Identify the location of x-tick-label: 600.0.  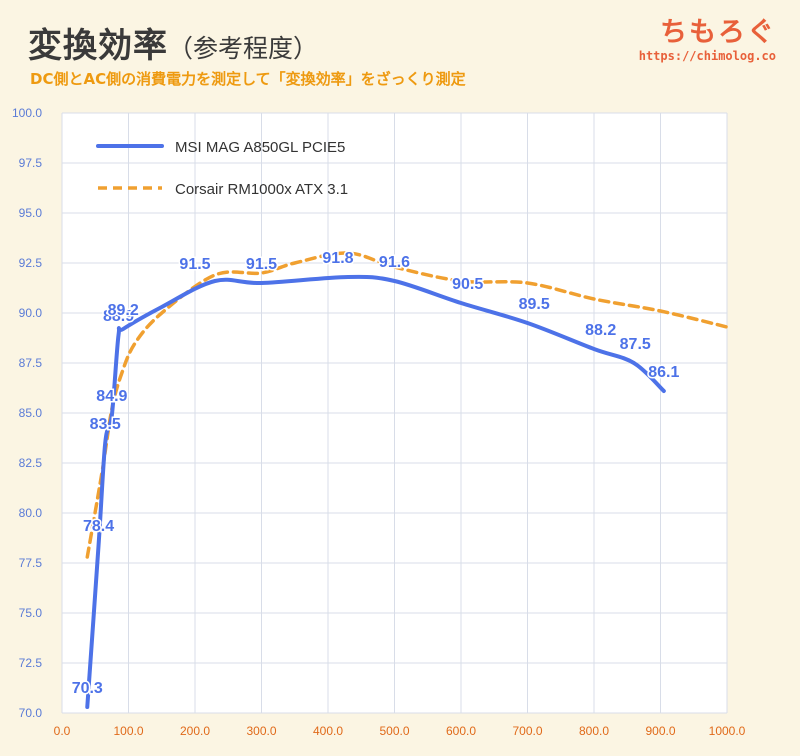
(461, 731).